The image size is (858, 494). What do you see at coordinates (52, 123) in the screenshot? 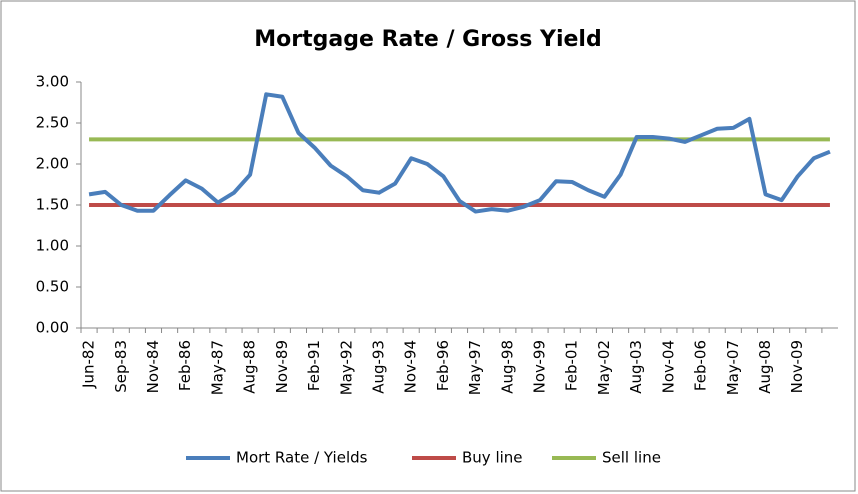
I see `y-tick-label: 2.50` at bounding box center [52, 123].